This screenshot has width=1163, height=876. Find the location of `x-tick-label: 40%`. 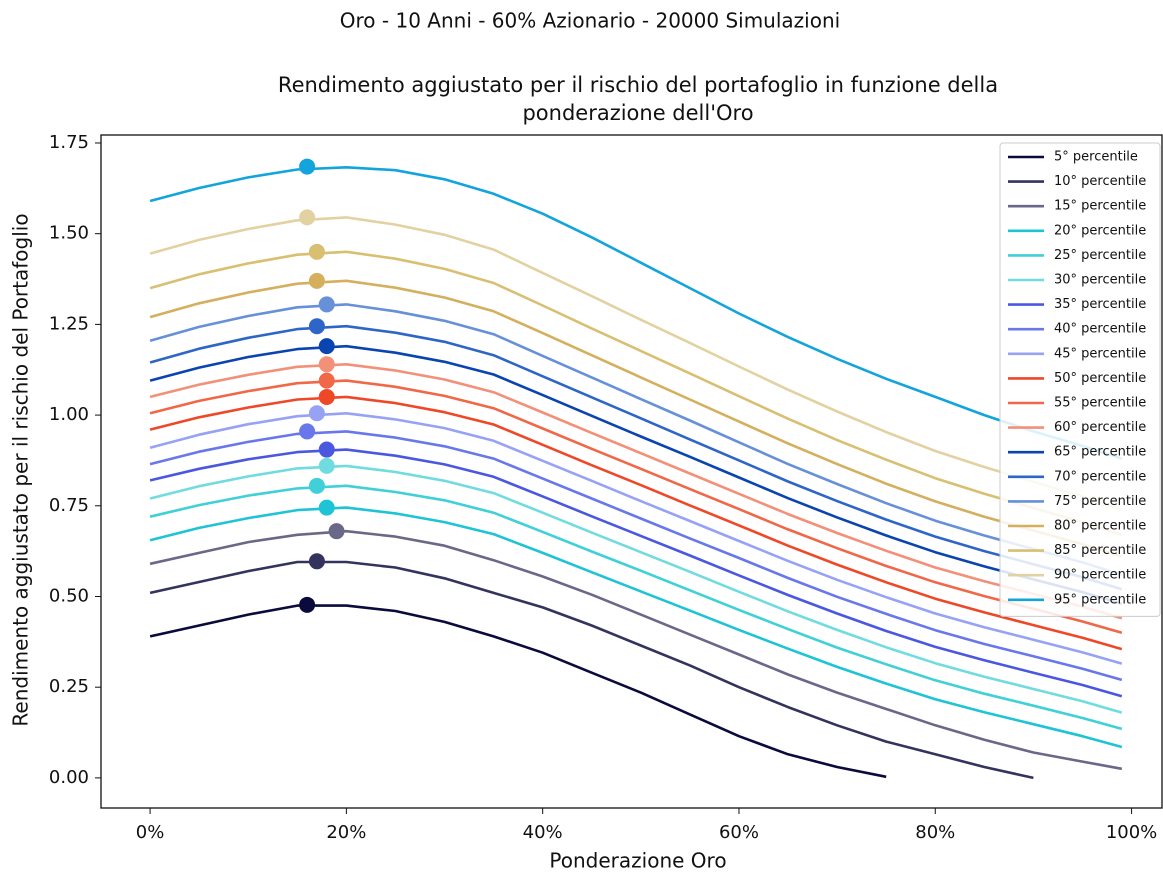

x-tick-label: 40% is located at coordinates (543, 832).